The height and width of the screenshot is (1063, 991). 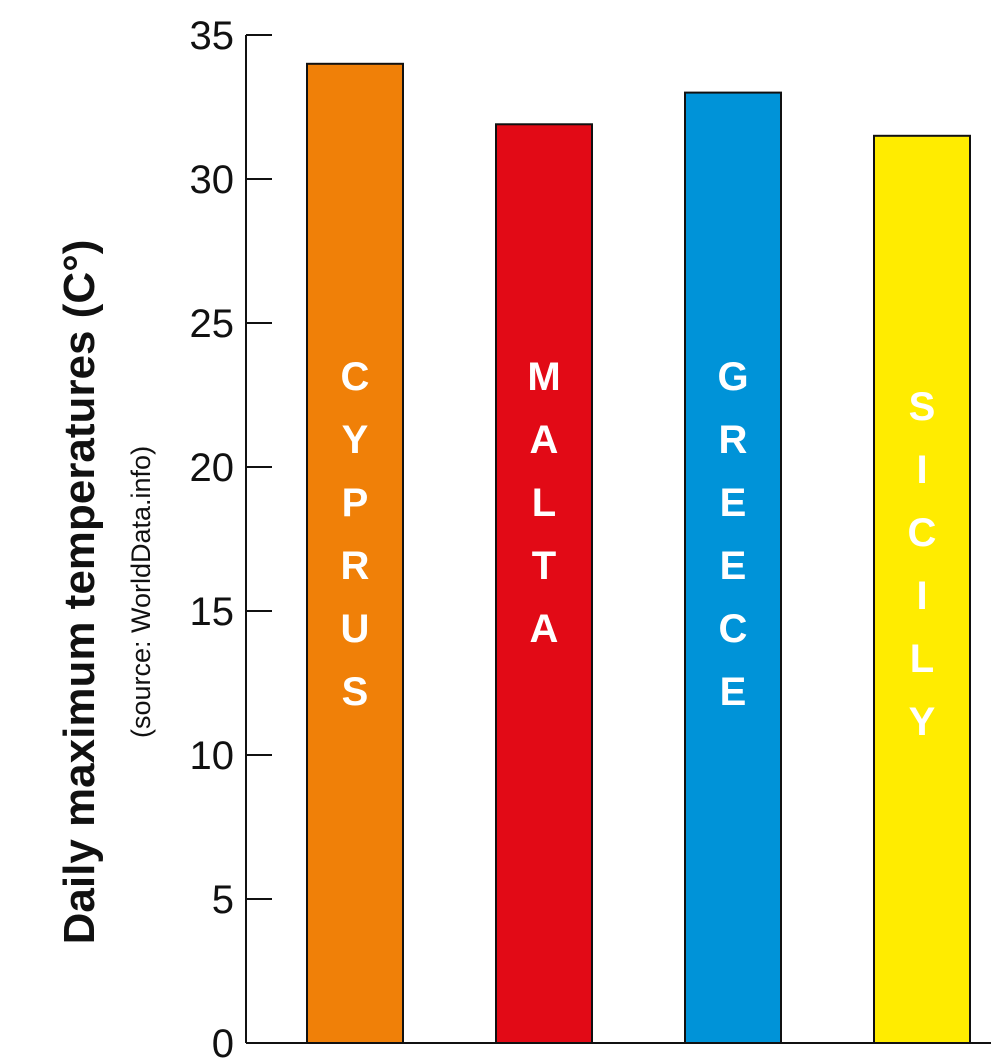 I want to click on y-tick-label: 5, so click(x=223, y=900).